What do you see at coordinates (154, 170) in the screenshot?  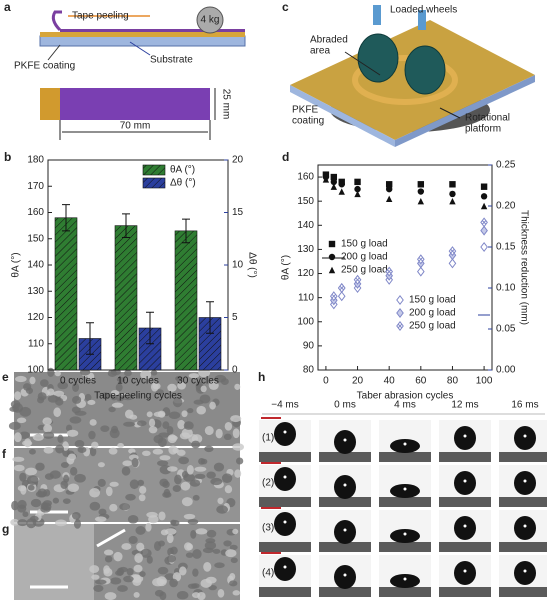 I see `legend-swatch` at bounding box center [154, 170].